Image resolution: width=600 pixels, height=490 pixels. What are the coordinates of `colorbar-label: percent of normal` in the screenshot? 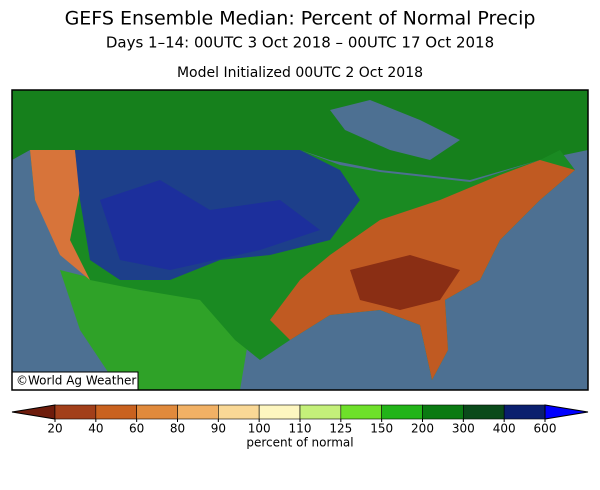 It's located at (299, 443).